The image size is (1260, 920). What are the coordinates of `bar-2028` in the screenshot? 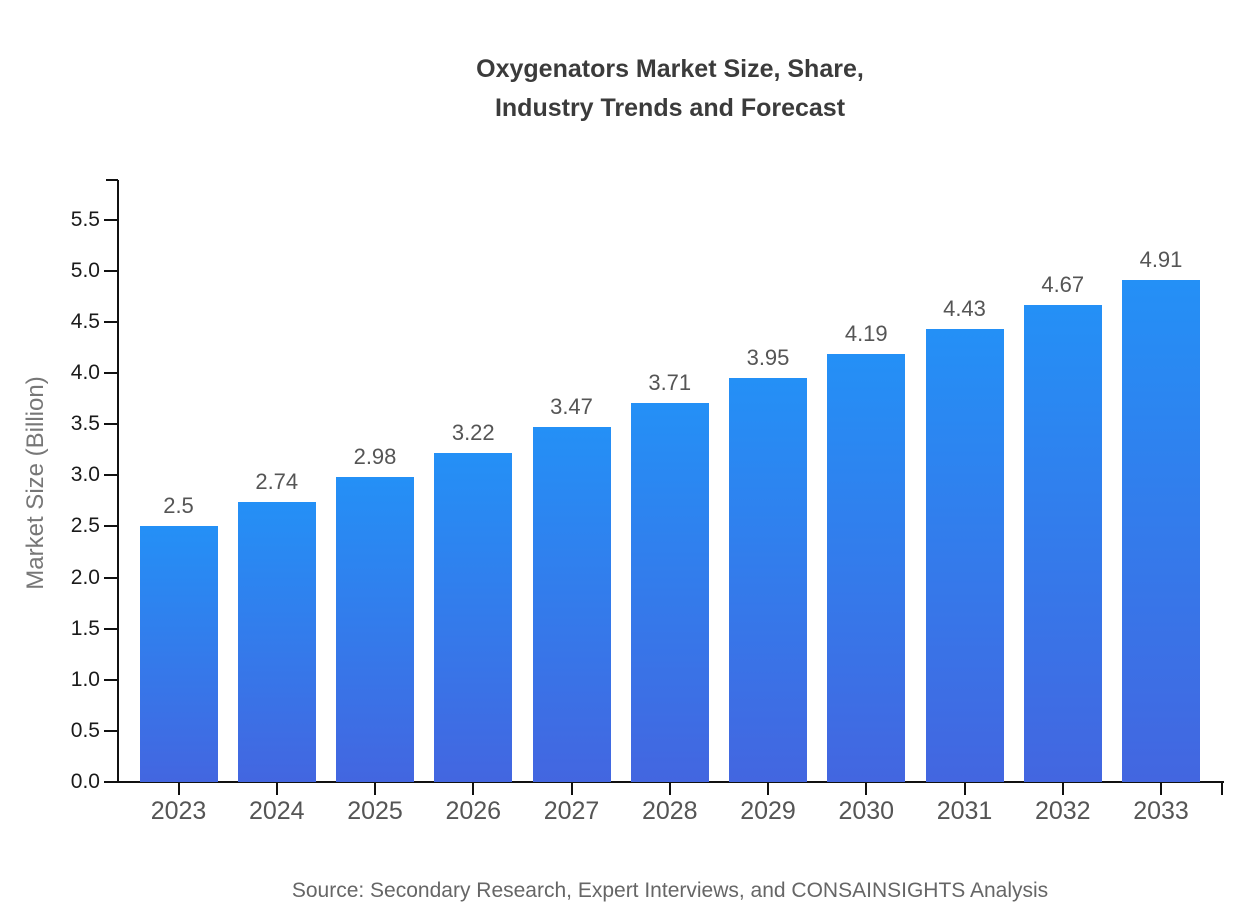 It's located at (669, 592).